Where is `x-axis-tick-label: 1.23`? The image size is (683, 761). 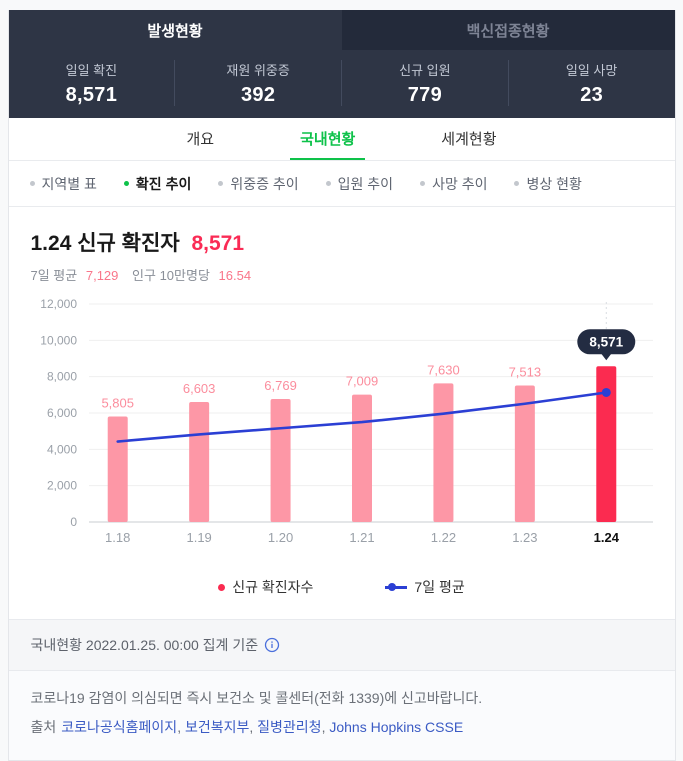
x-axis-tick-label: 1.23 is located at coordinates (524, 537).